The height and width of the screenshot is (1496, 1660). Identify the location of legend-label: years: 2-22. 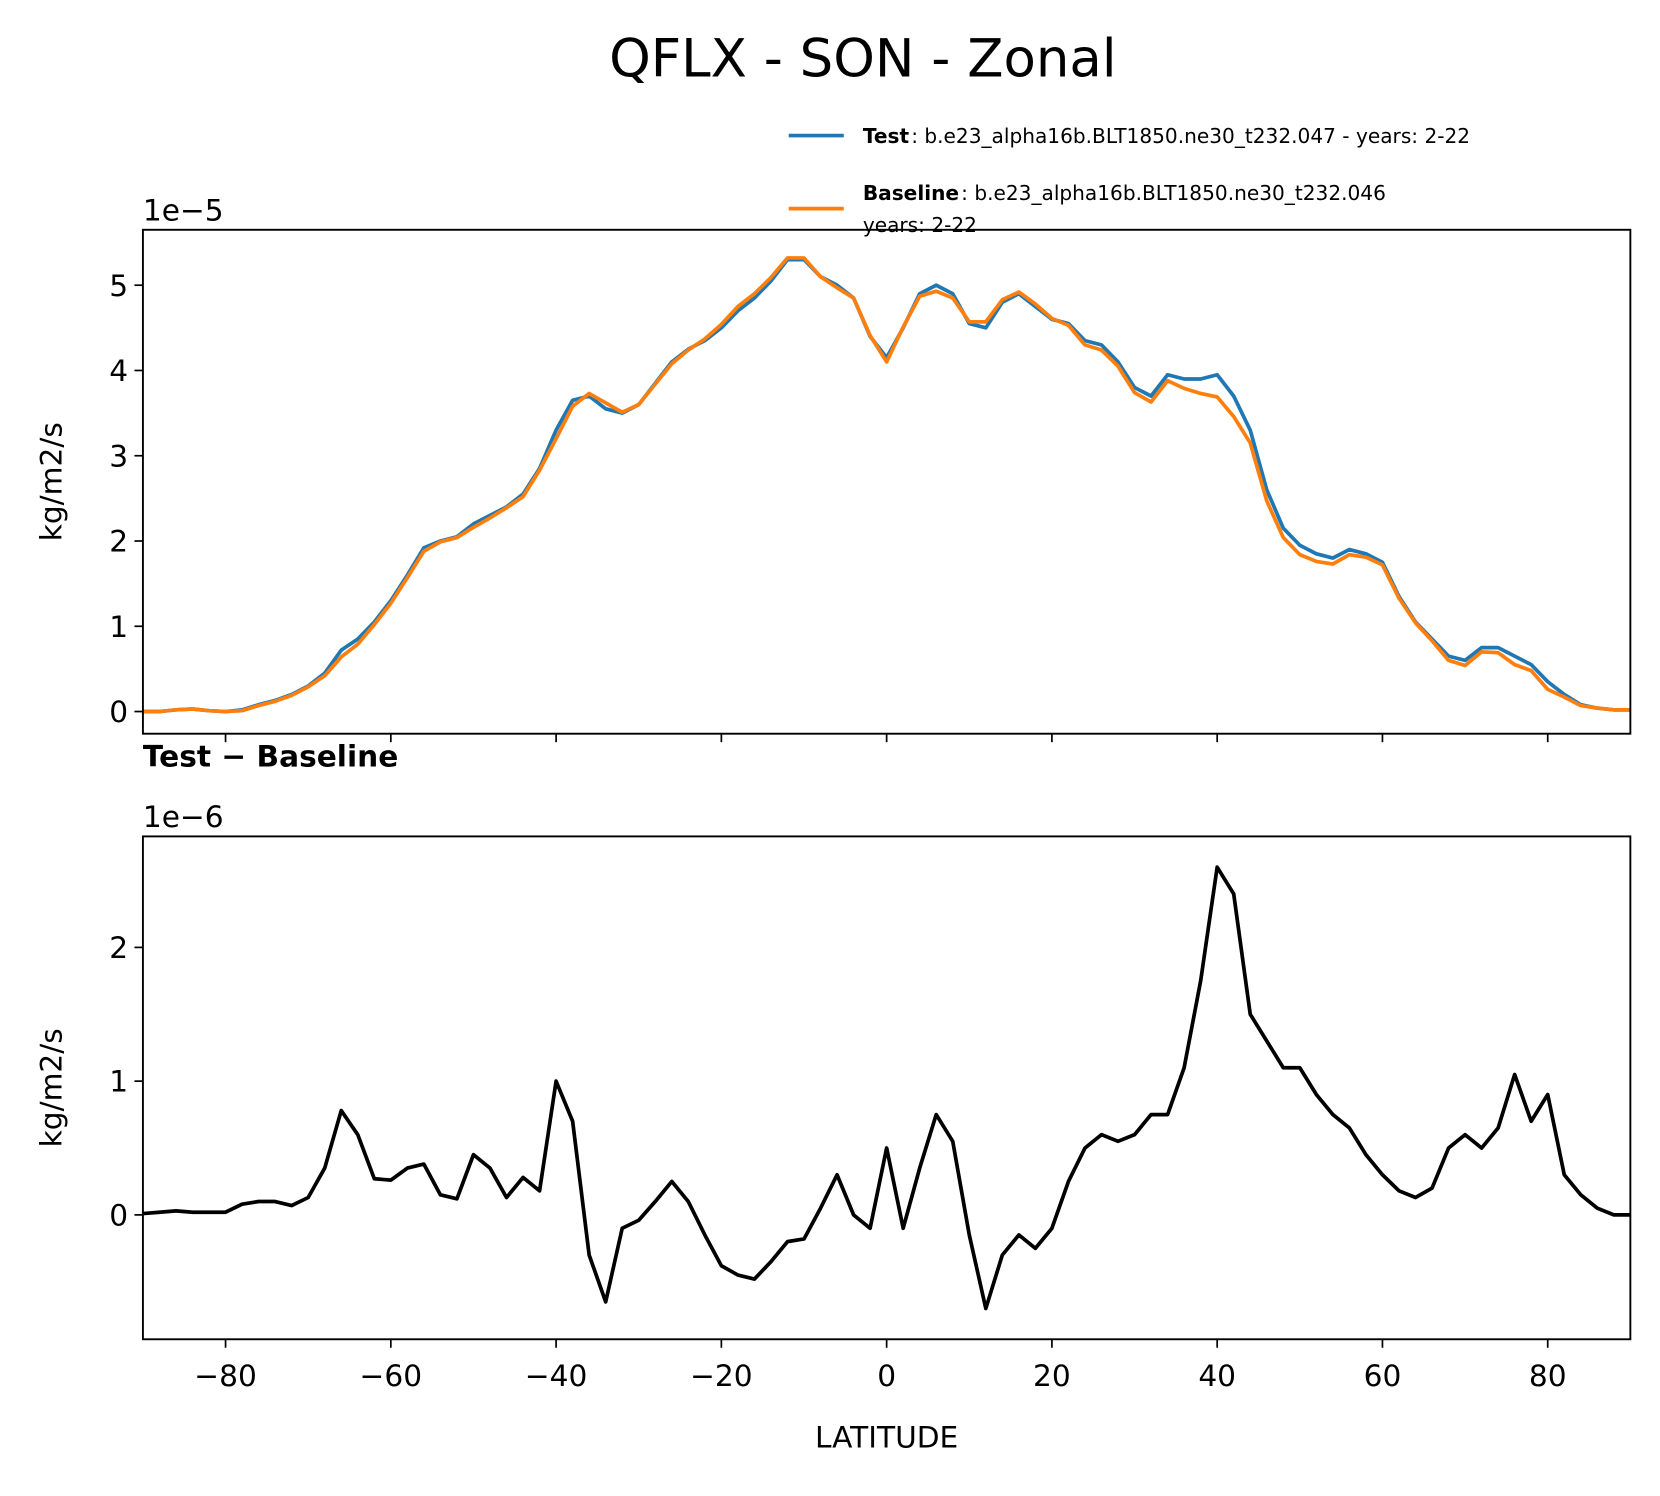
(920, 225).